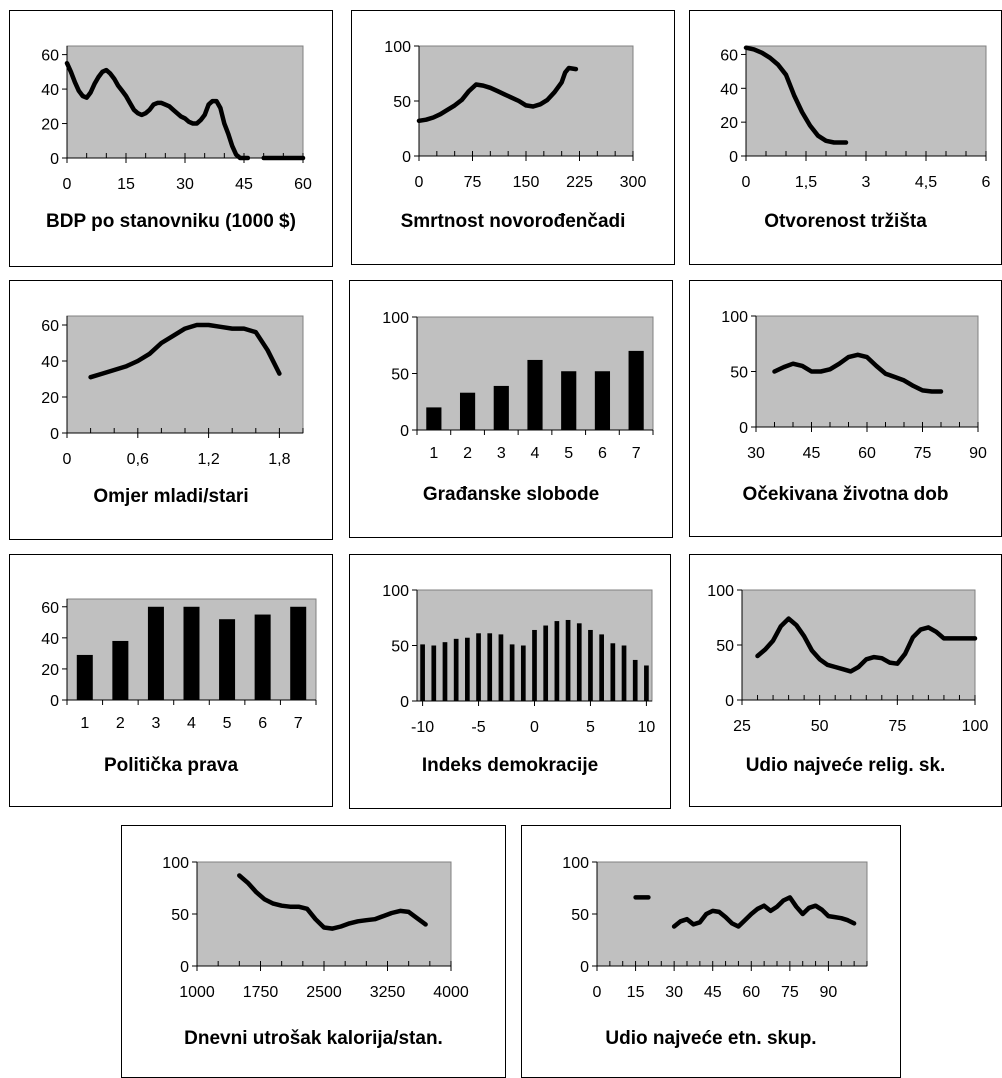 The image size is (1002, 1078). I want to click on chart-title: BDP po stanovniku (1000 $), so click(171, 221).